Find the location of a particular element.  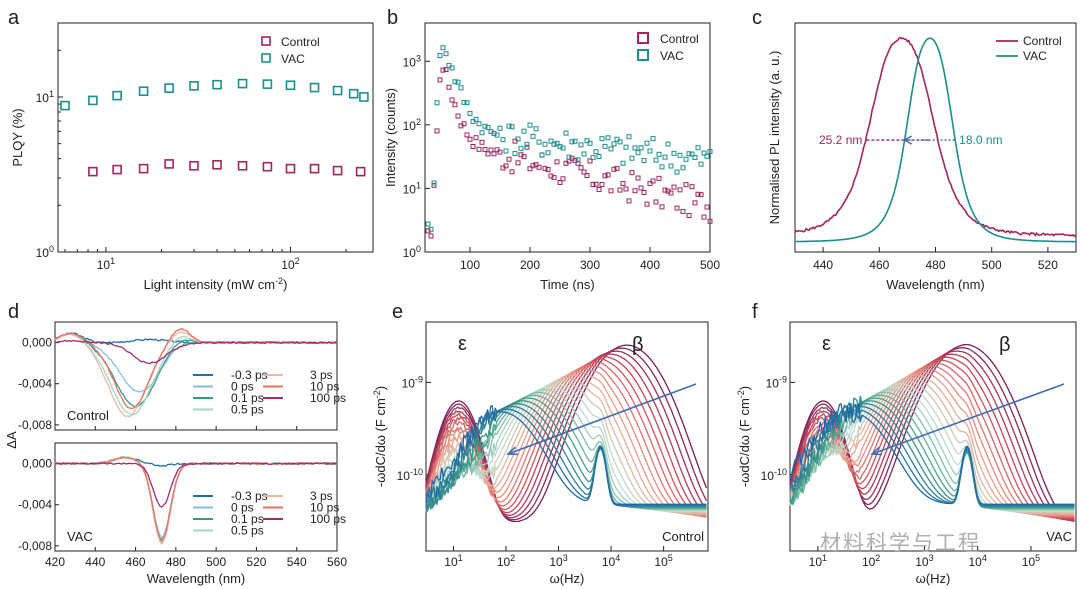

y-tick-label: -0,004 is located at coordinates (35, 384).